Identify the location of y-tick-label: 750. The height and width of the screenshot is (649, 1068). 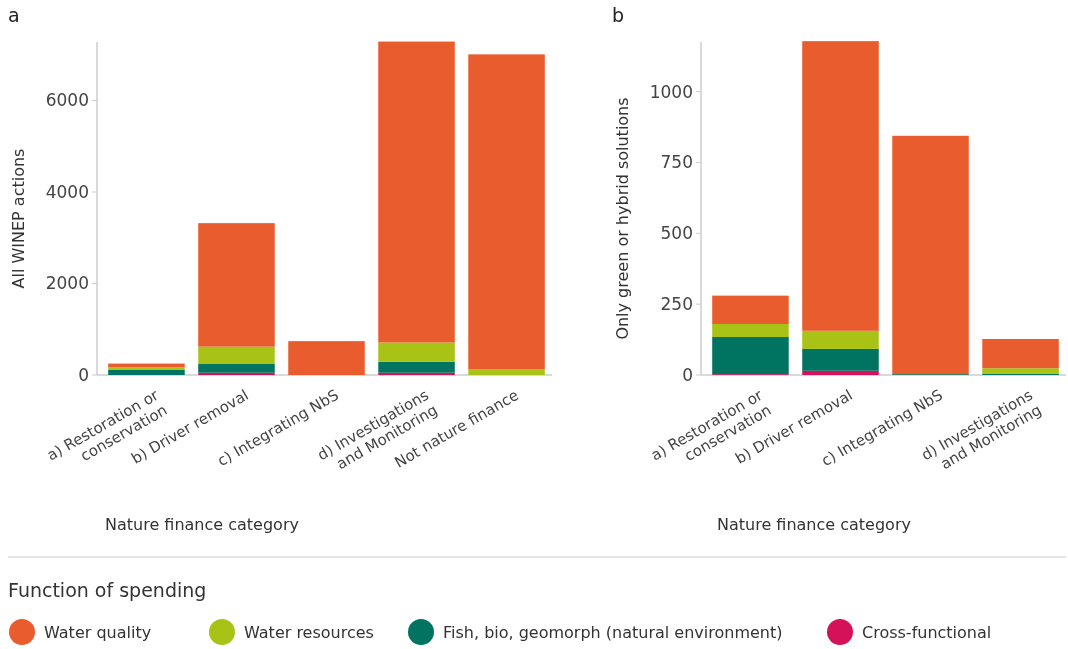
(676, 162).